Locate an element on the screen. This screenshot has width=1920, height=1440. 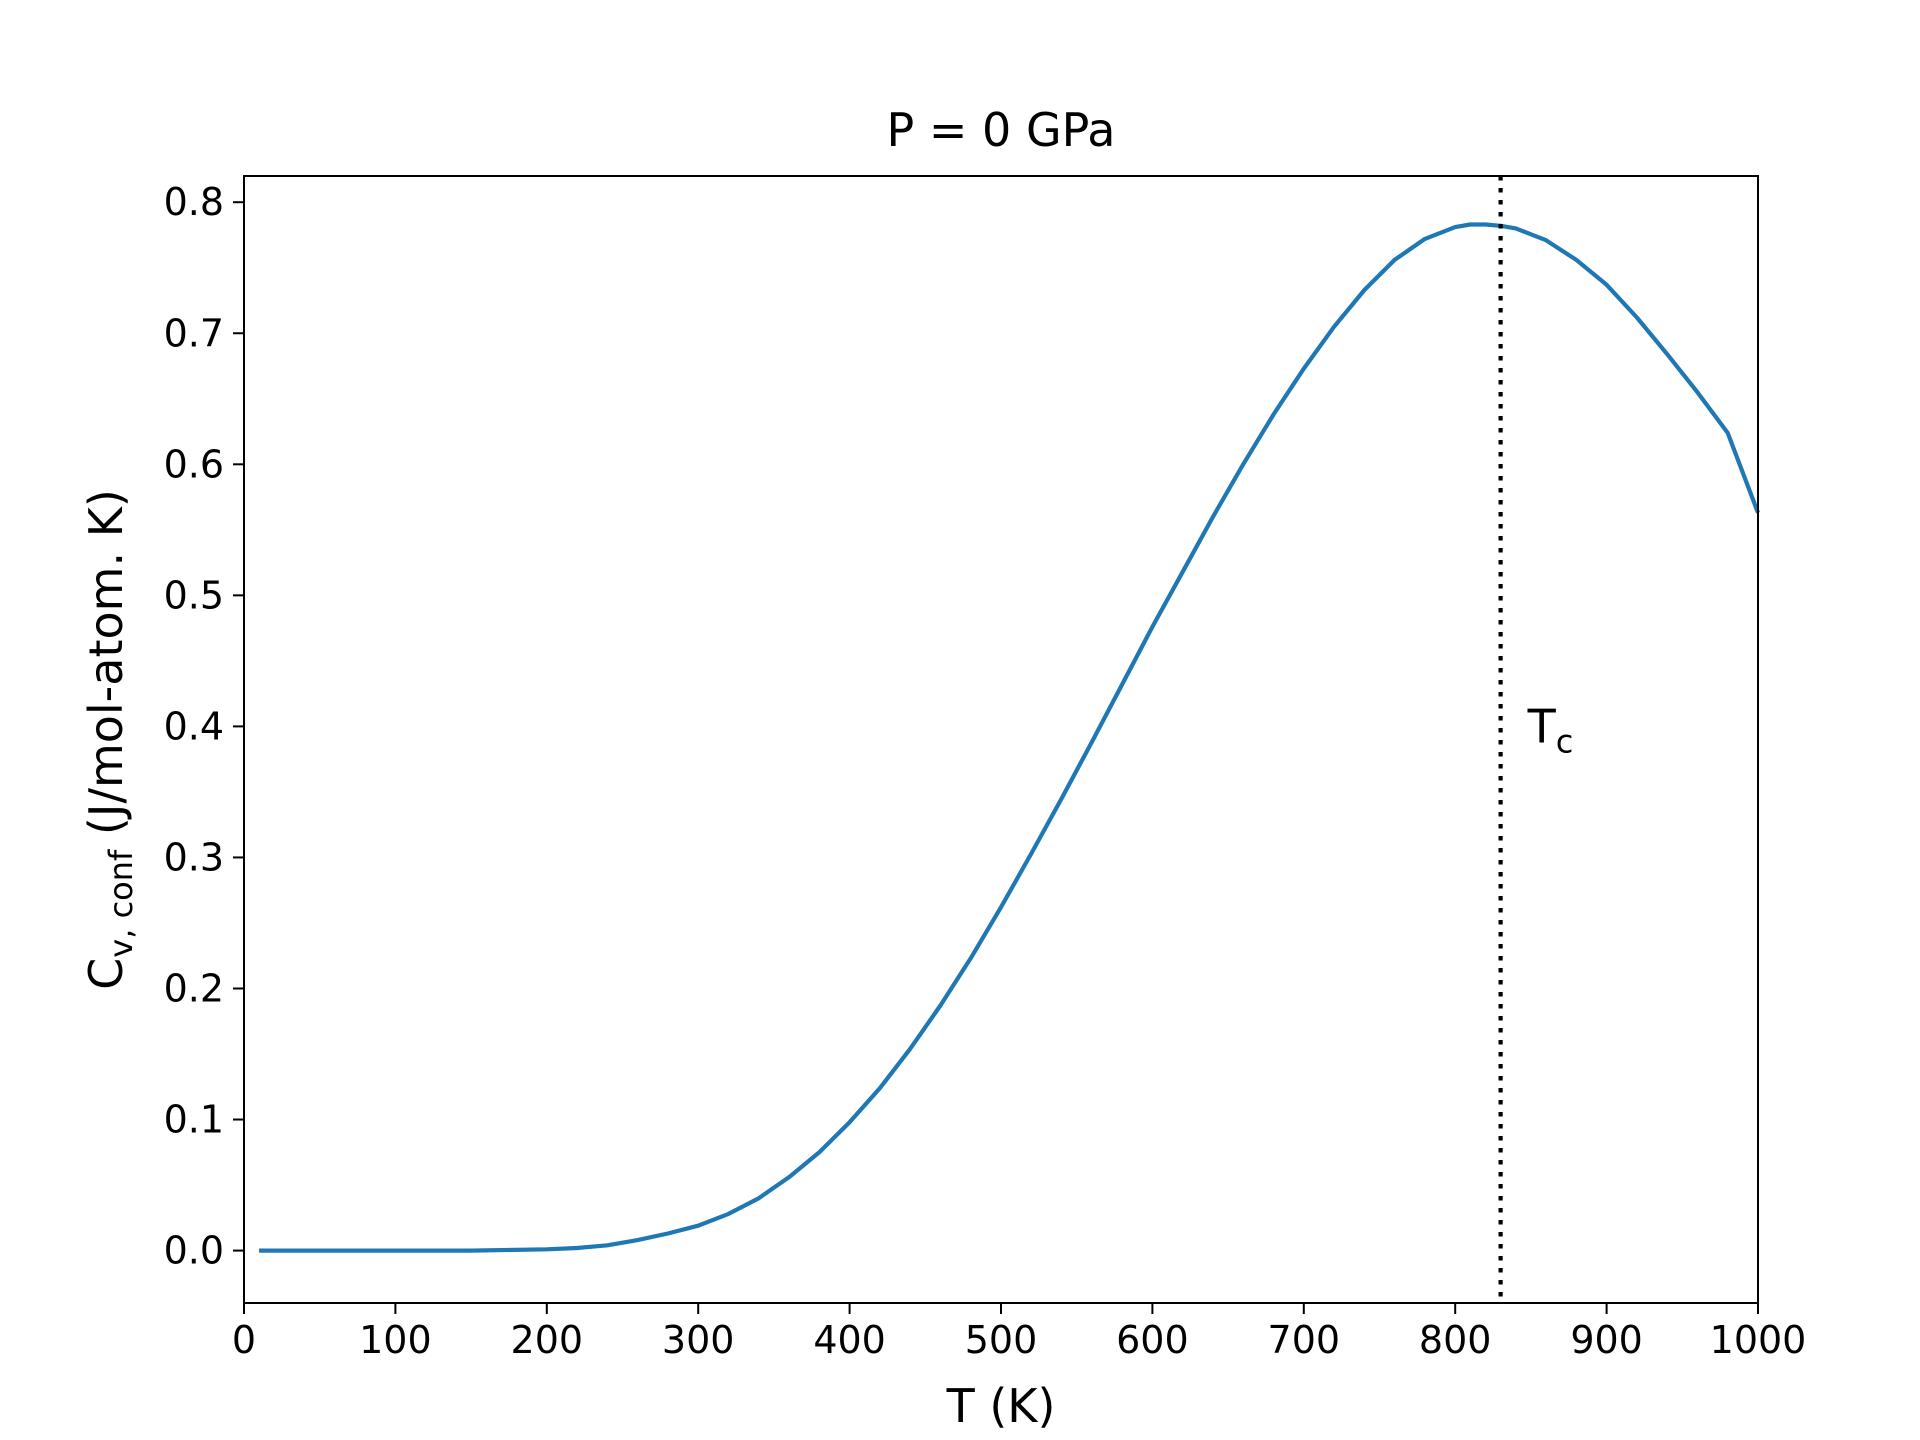
y-axis-label-unit: (J/mol-atom. K) is located at coordinates (106, 669).